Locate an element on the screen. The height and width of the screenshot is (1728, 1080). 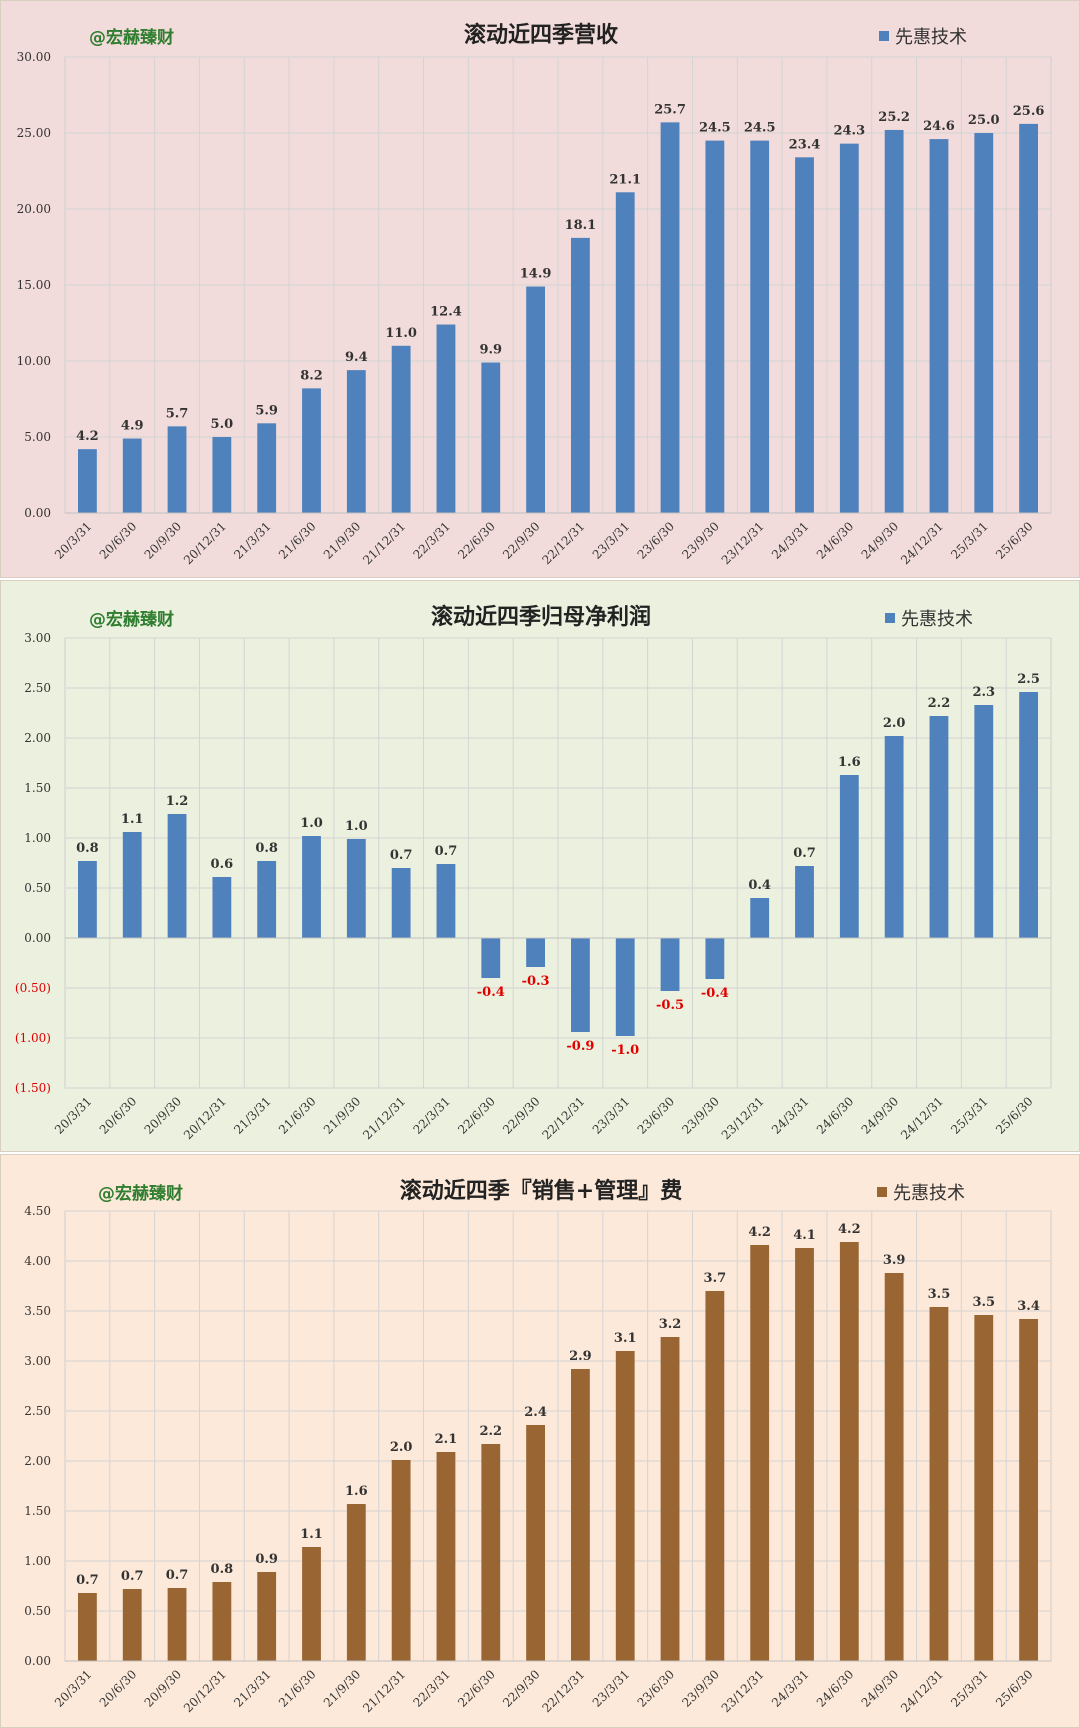
y-tick-label: 0.50 is located at coordinates (37, 1611).